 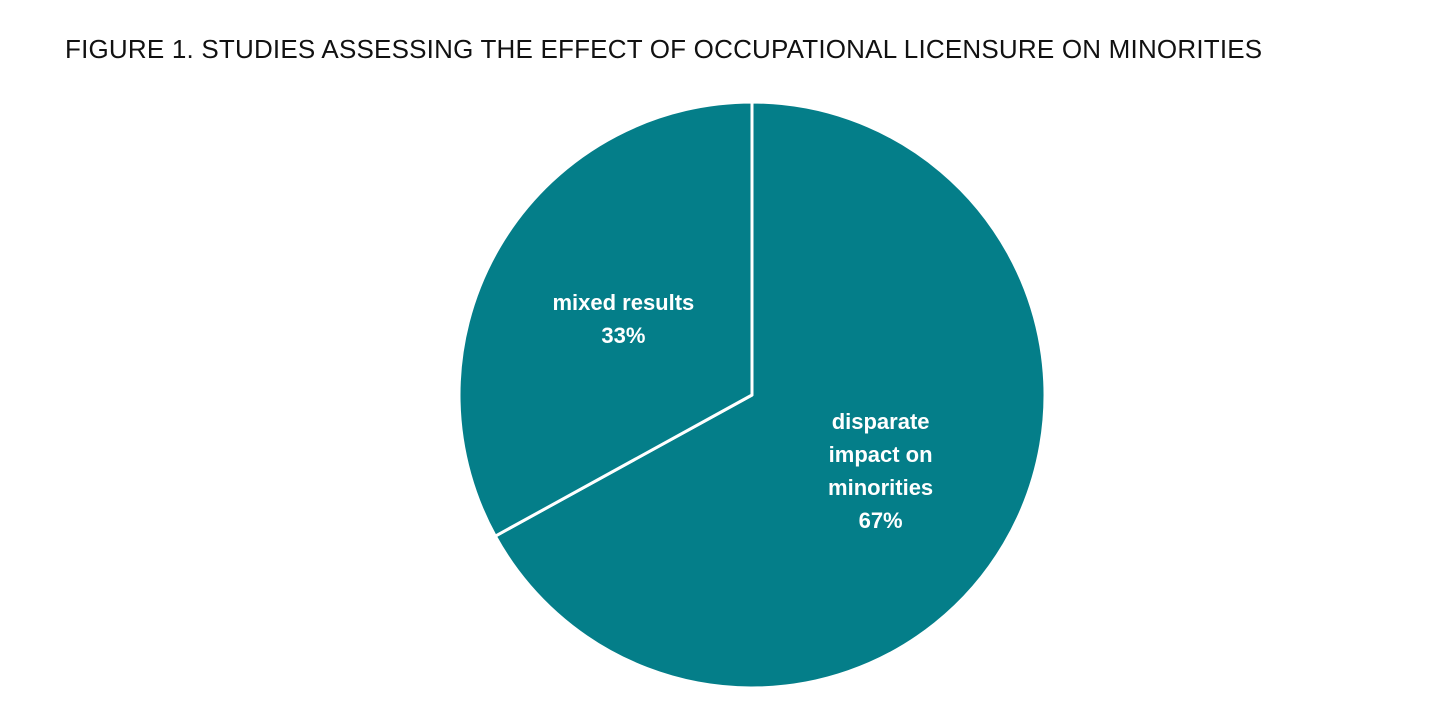 I want to click on slice-label: disparate impact on minorities 67%, so click(x=881, y=471).